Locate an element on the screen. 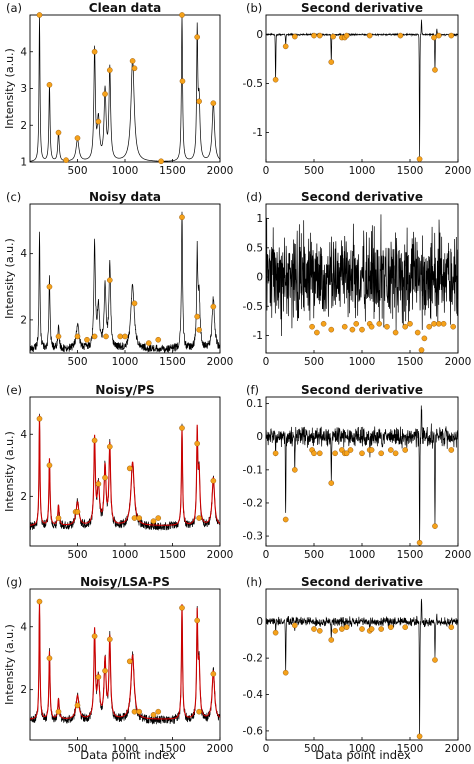 This screenshot has width=474, height=764. y-tick-label: -0.2 is located at coordinates (253, 659).